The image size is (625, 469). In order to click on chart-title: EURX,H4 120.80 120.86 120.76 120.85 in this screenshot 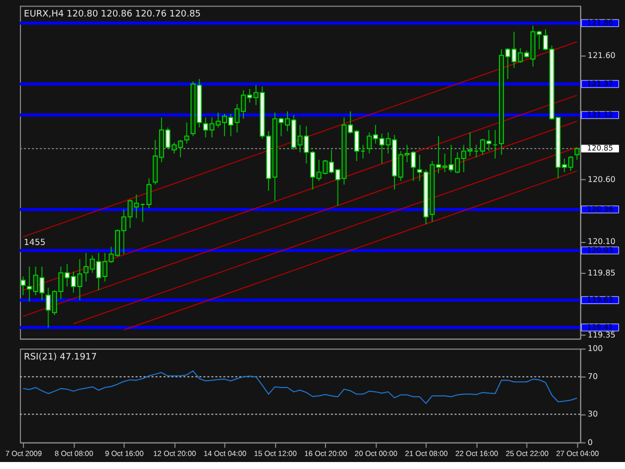, I will do `click(112, 15)`.